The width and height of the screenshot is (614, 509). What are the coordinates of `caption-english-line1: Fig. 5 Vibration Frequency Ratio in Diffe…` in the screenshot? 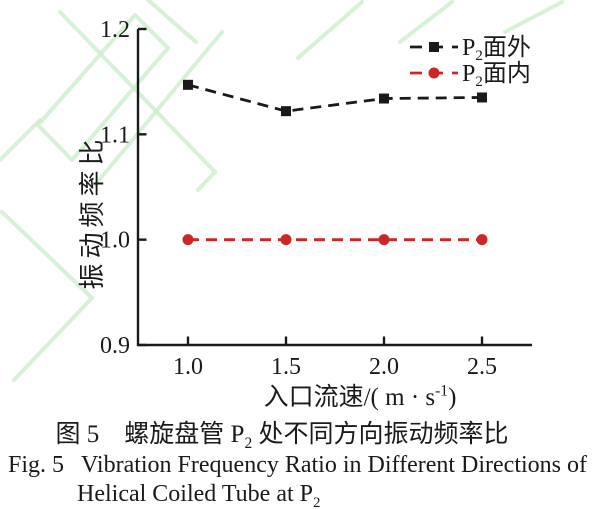 It's located at (297, 465).